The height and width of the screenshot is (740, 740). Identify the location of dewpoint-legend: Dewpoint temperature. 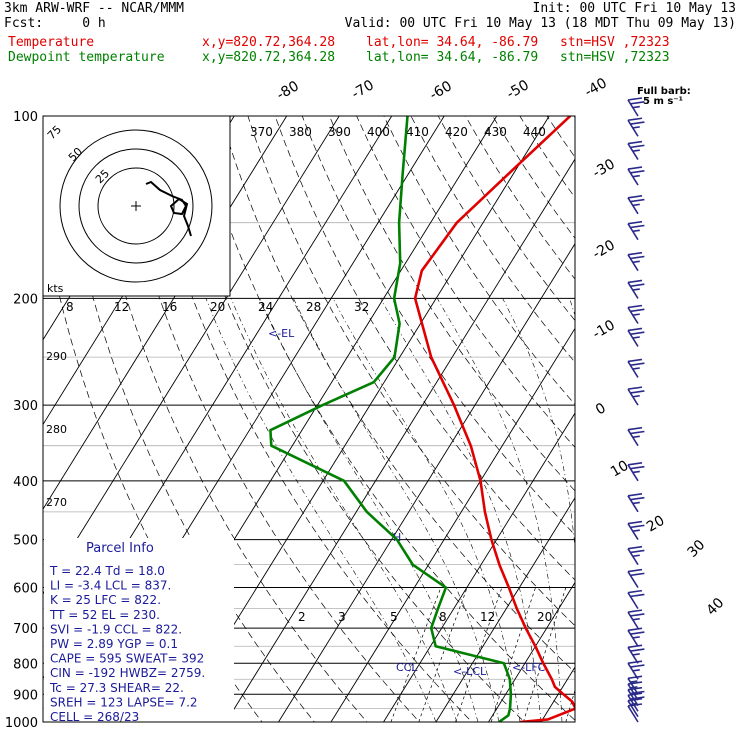
(86, 57).